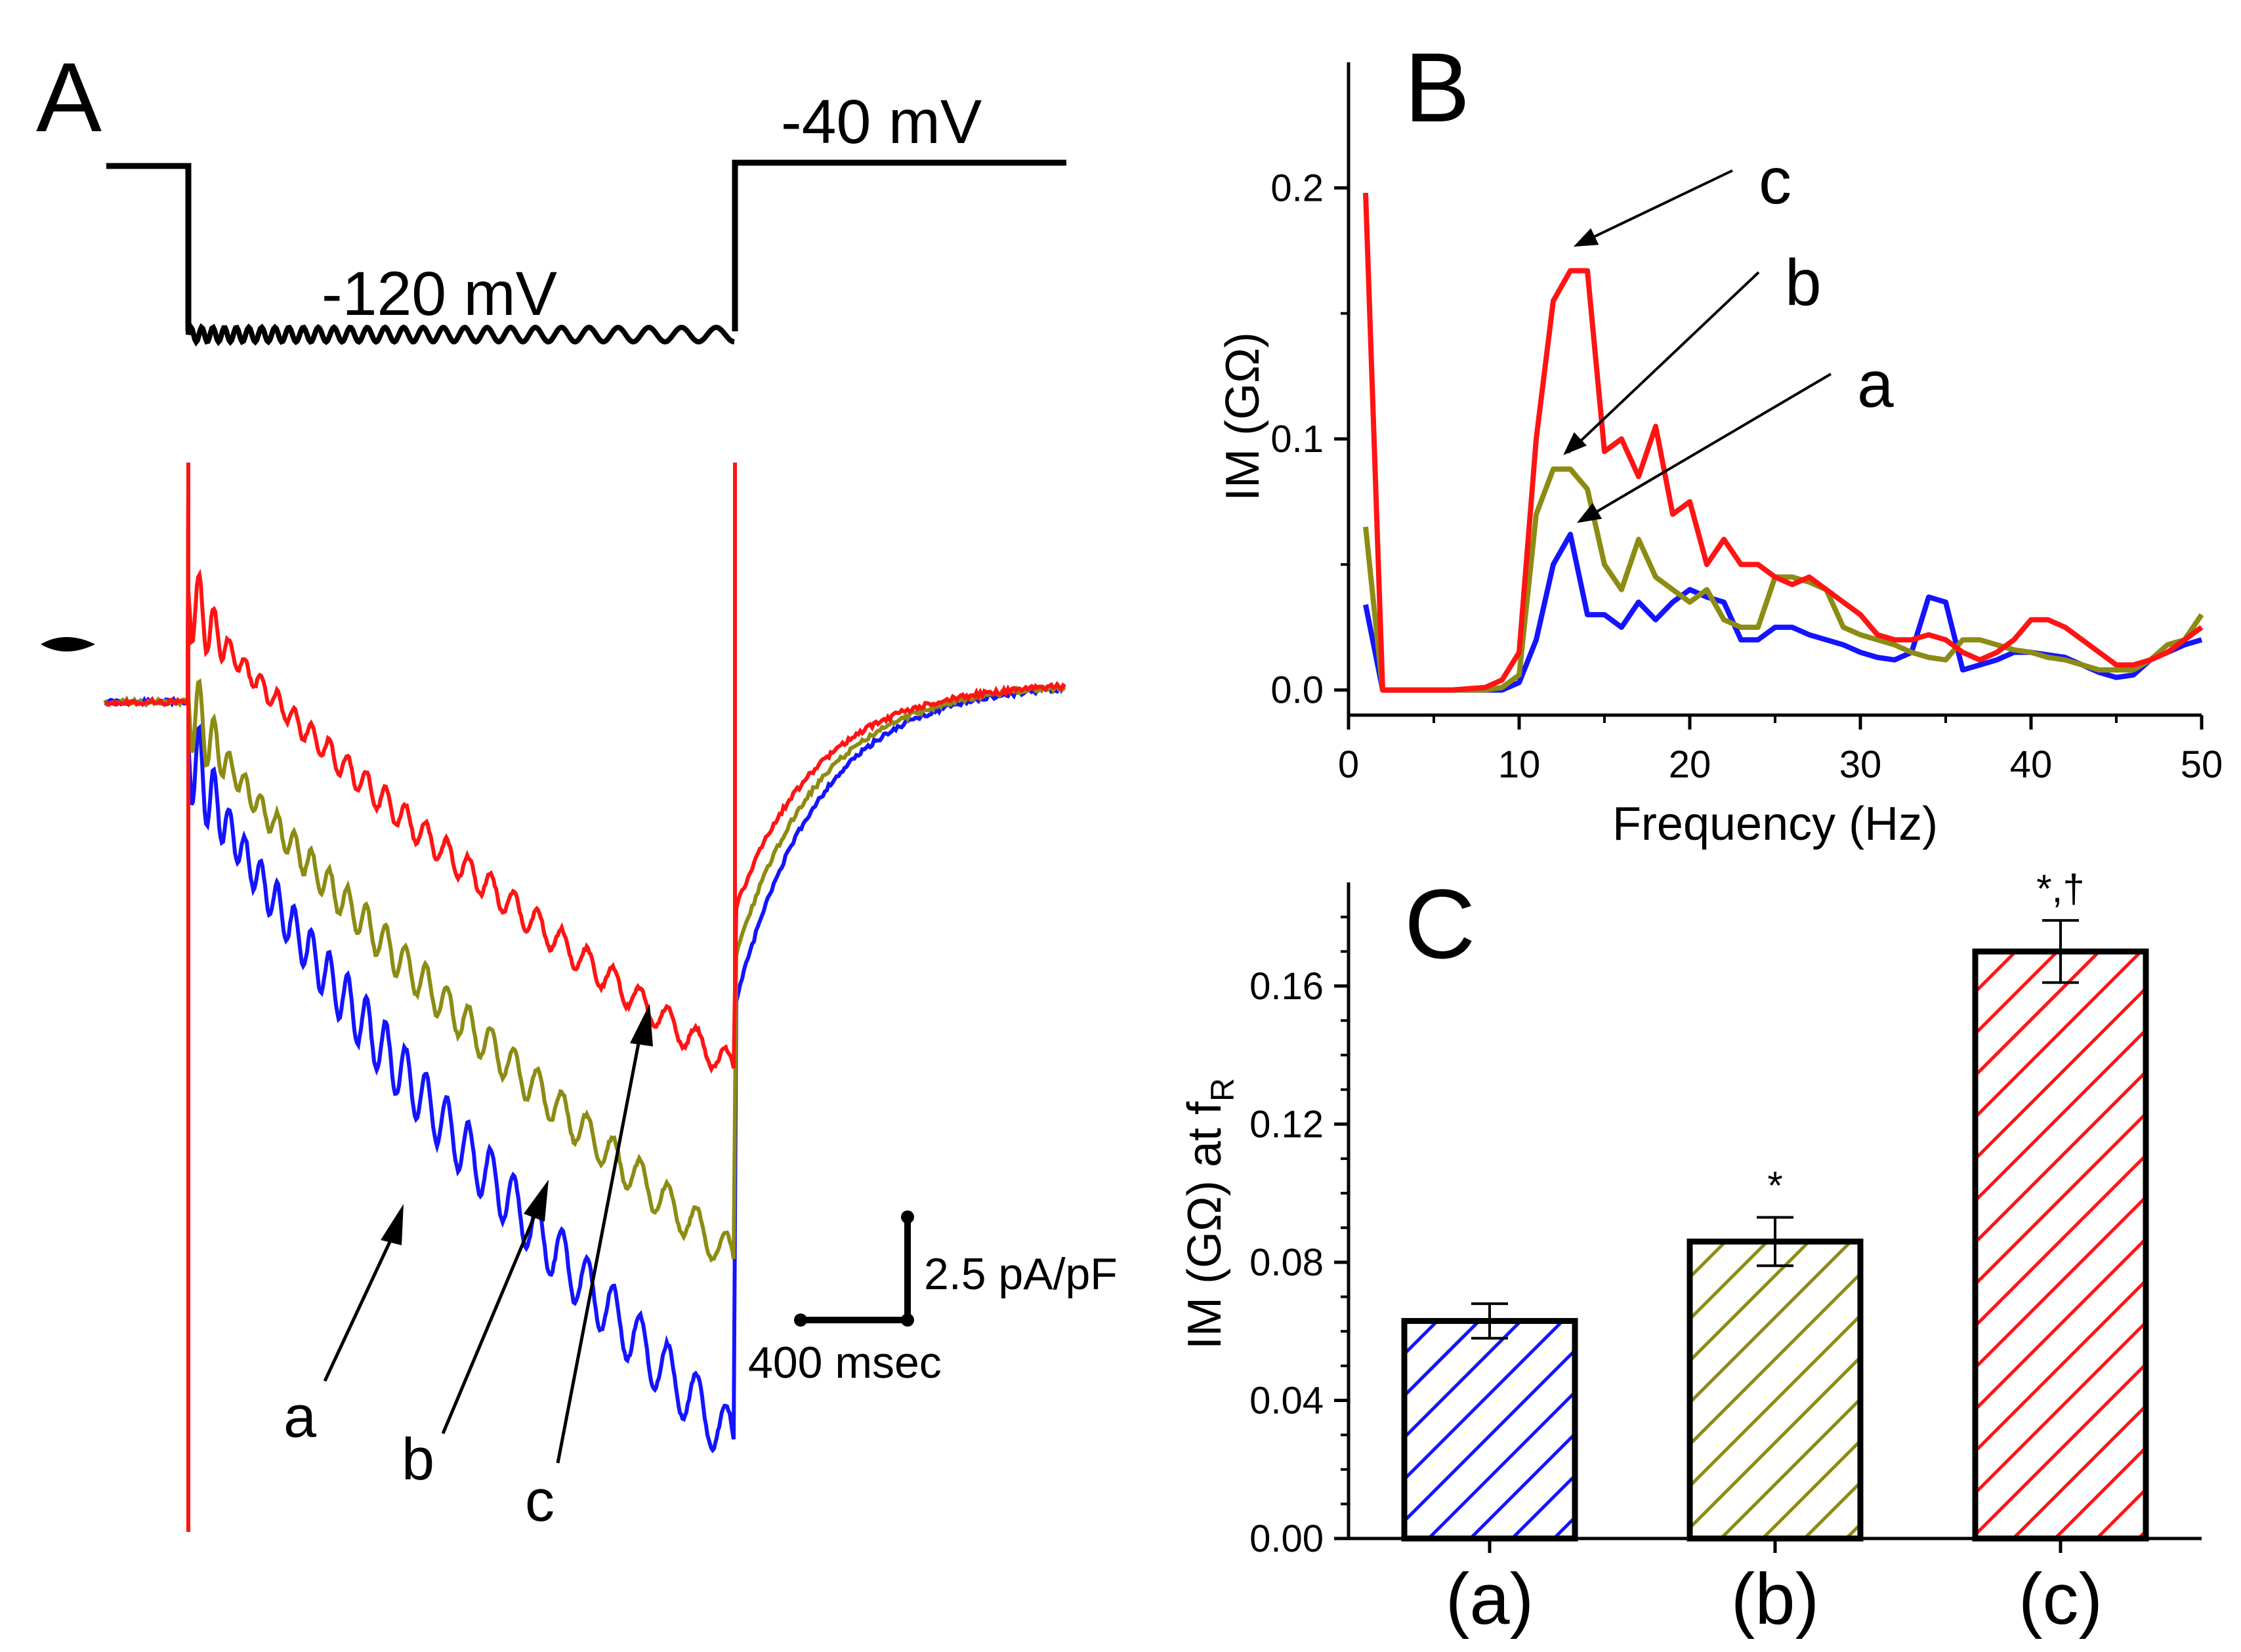 Image resolution: width=2241 pixels, height=1652 pixels. Describe the element at coordinates (1663, 363) in the screenshot. I see `panel-b-annotation-arrow-b` at that location.